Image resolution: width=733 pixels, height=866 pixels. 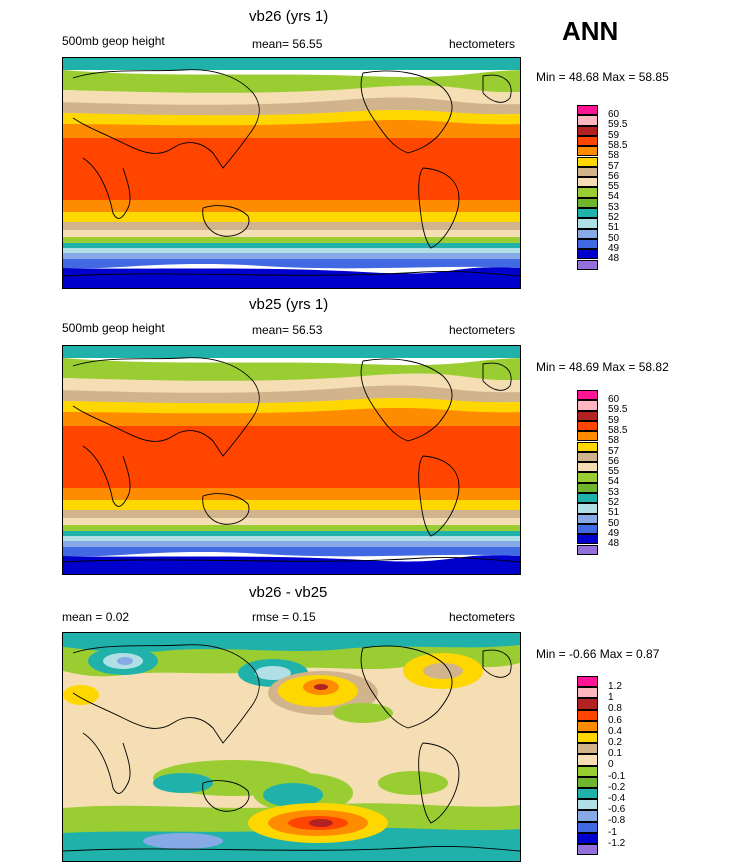 What do you see at coordinates (289, 16) in the screenshot?
I see `panel1-title: vb26 (yrs 1)` at bounding box center [289, 16].